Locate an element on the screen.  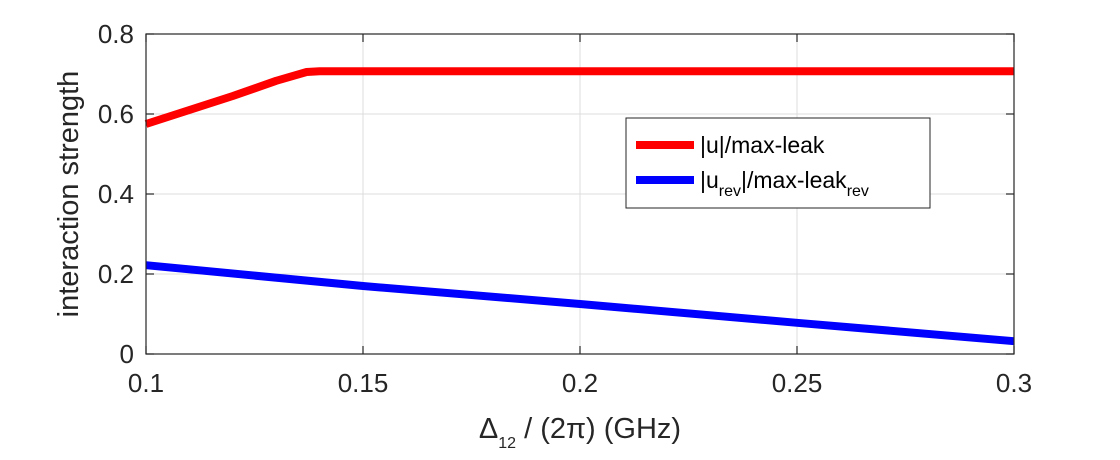
y-tick-label: 0.4 is located at coordinates (116, 194).